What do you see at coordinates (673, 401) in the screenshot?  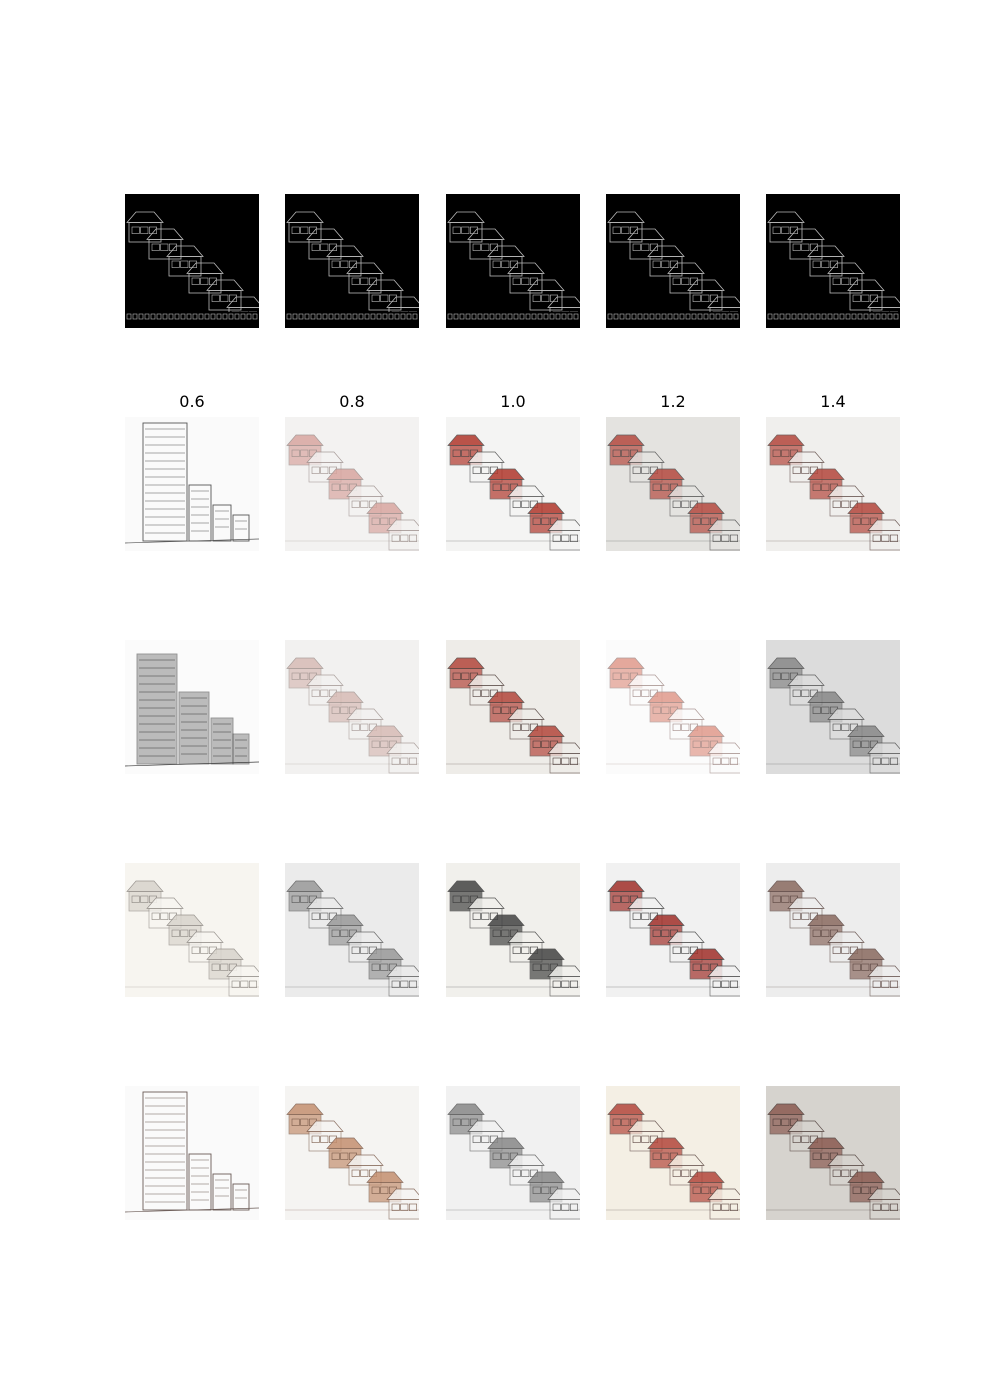 I see `column-label-3: 1.2` at bounding box center [673, 401].